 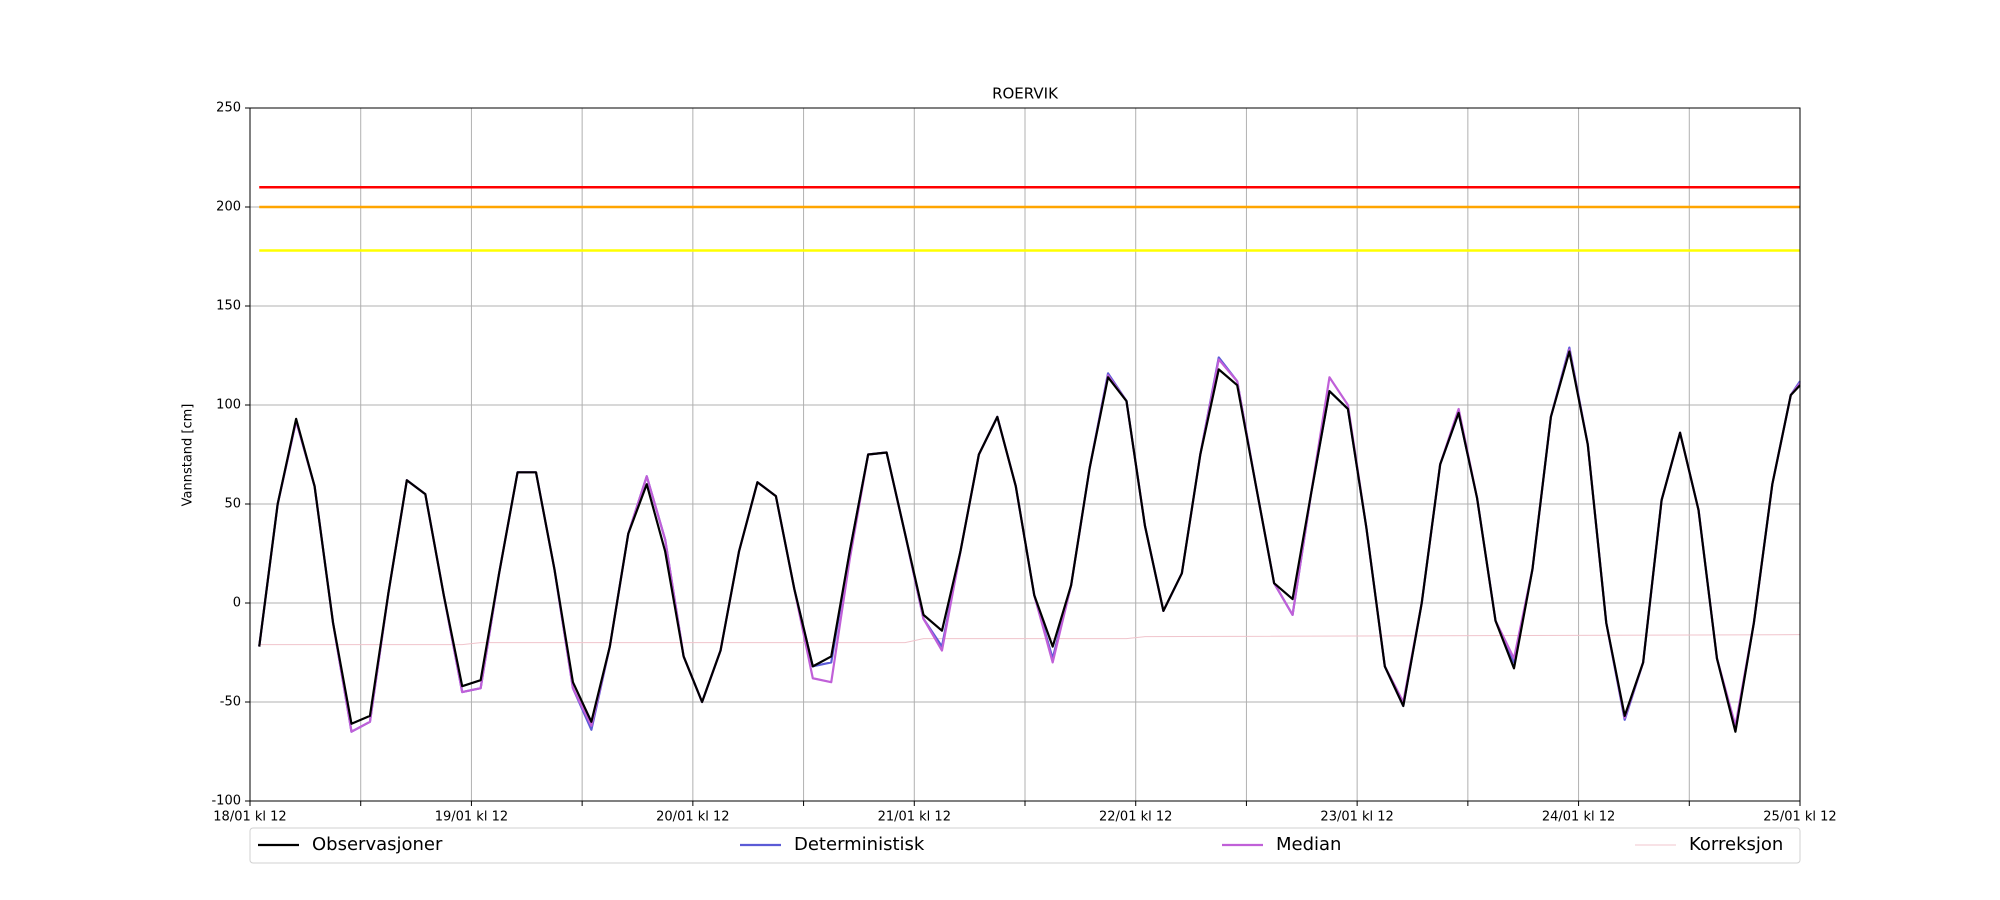 What do you see at coordinates (377, 844) in the screenshot?
I see `legend-label: Observasjoner` at bounding box center [377, 844].